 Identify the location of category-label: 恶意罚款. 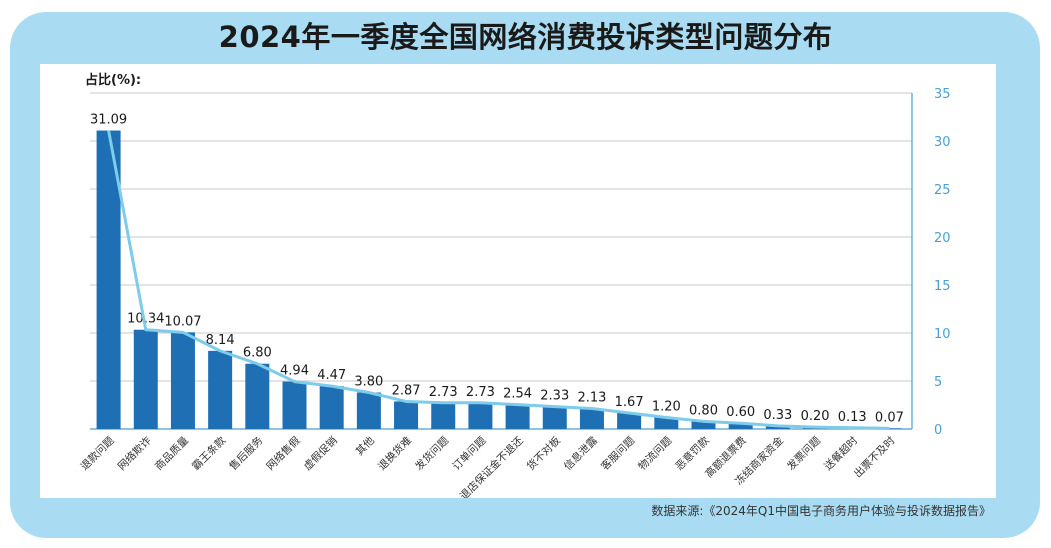
(692, 453).